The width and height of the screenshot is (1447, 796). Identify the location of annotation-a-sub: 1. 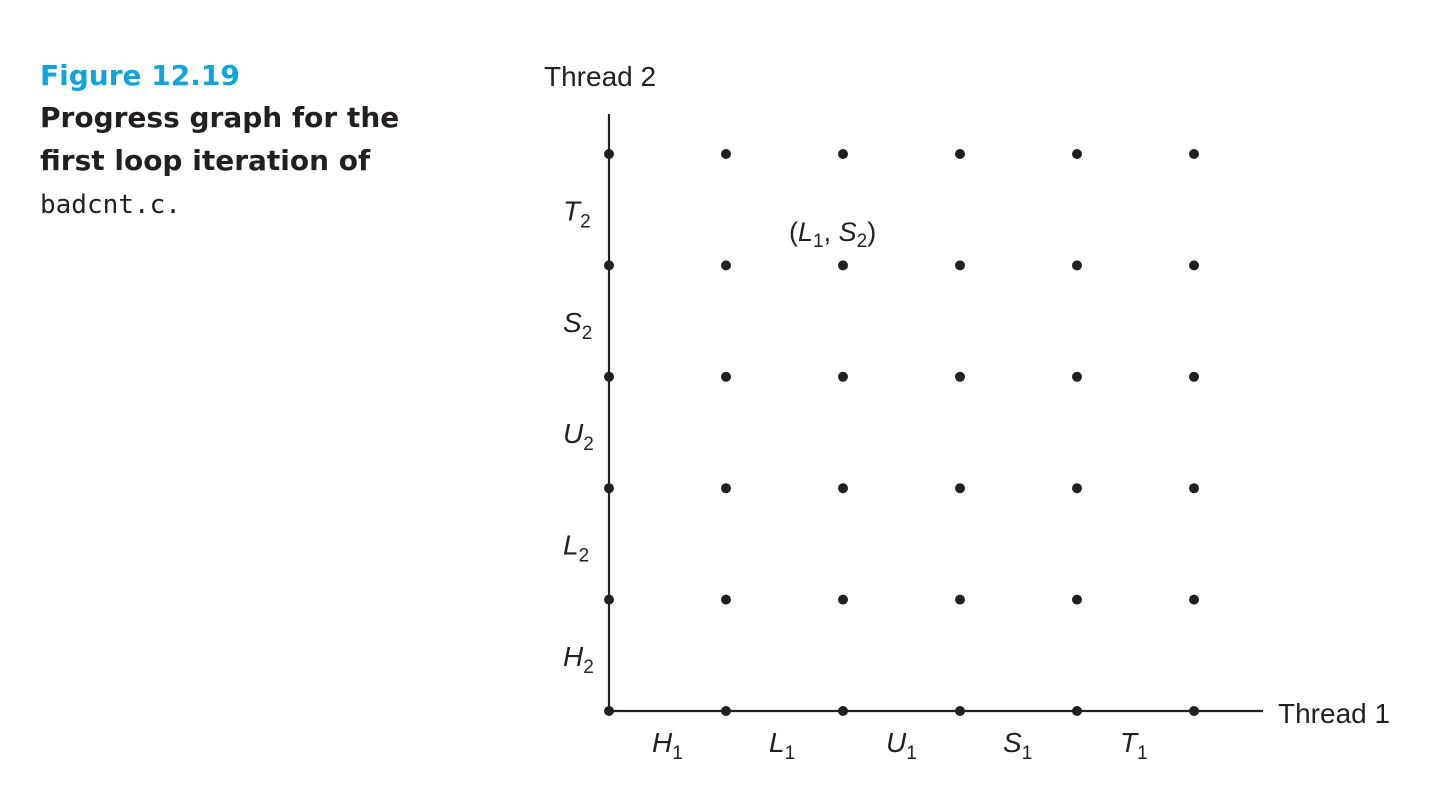
(818, 241).